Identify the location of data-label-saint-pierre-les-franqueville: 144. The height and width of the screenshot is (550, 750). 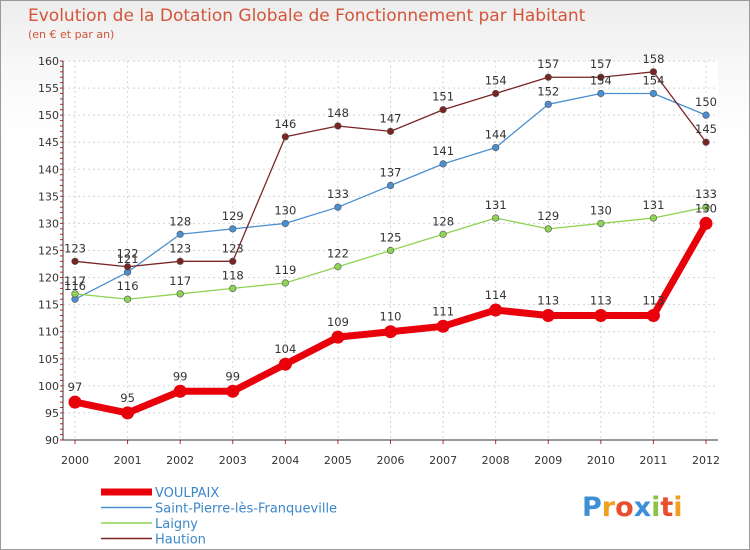
(496, 135).